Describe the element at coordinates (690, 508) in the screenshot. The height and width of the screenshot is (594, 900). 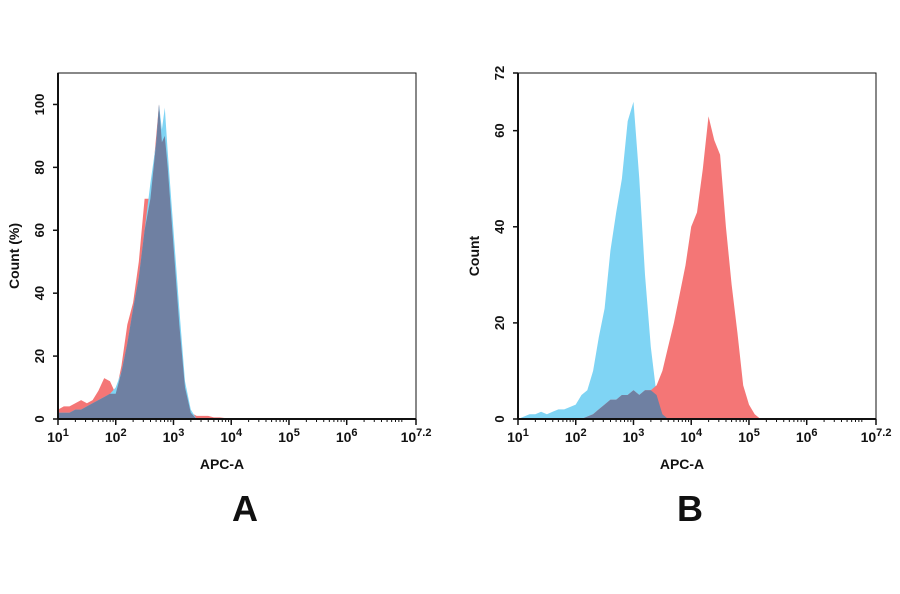
I see `panel-label-b: B` at that location.